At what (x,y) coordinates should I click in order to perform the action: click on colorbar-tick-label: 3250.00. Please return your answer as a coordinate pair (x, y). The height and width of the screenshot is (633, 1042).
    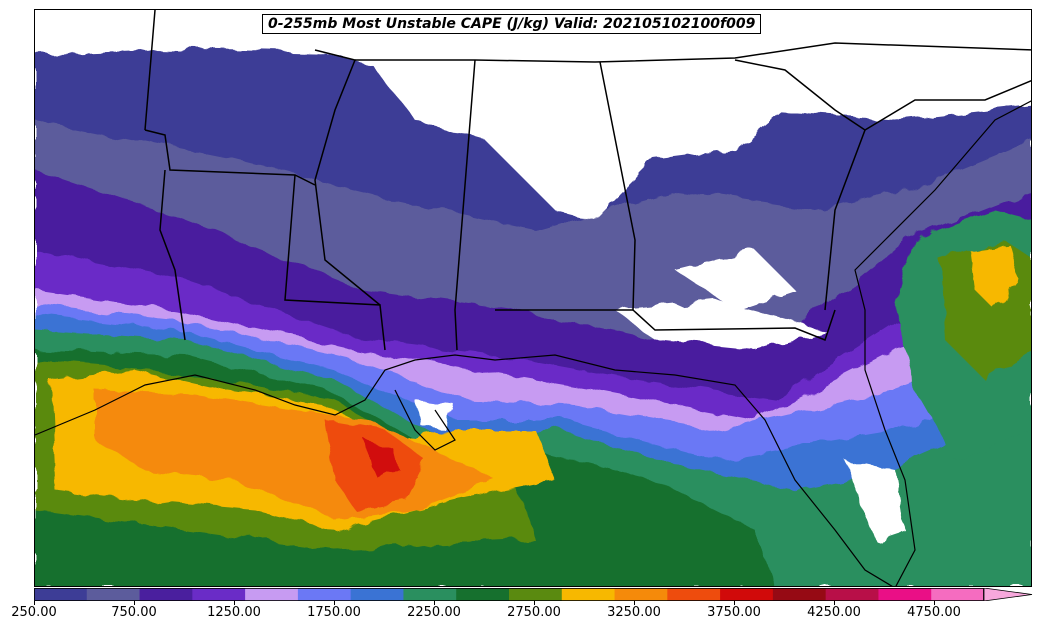
    Looking at the image, I should click on (634, 612).